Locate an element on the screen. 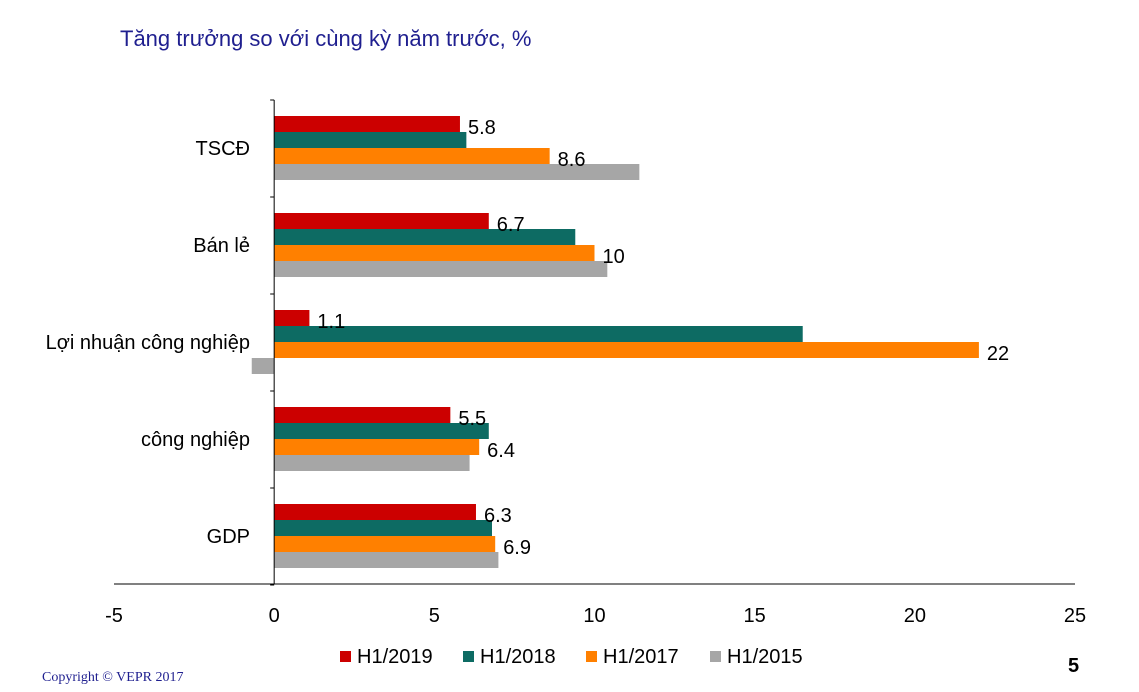 Image resolution: width=1139 pixels, height=692 pixels. legend-swatch-H1/2019 is located at coordinates (345, 656).